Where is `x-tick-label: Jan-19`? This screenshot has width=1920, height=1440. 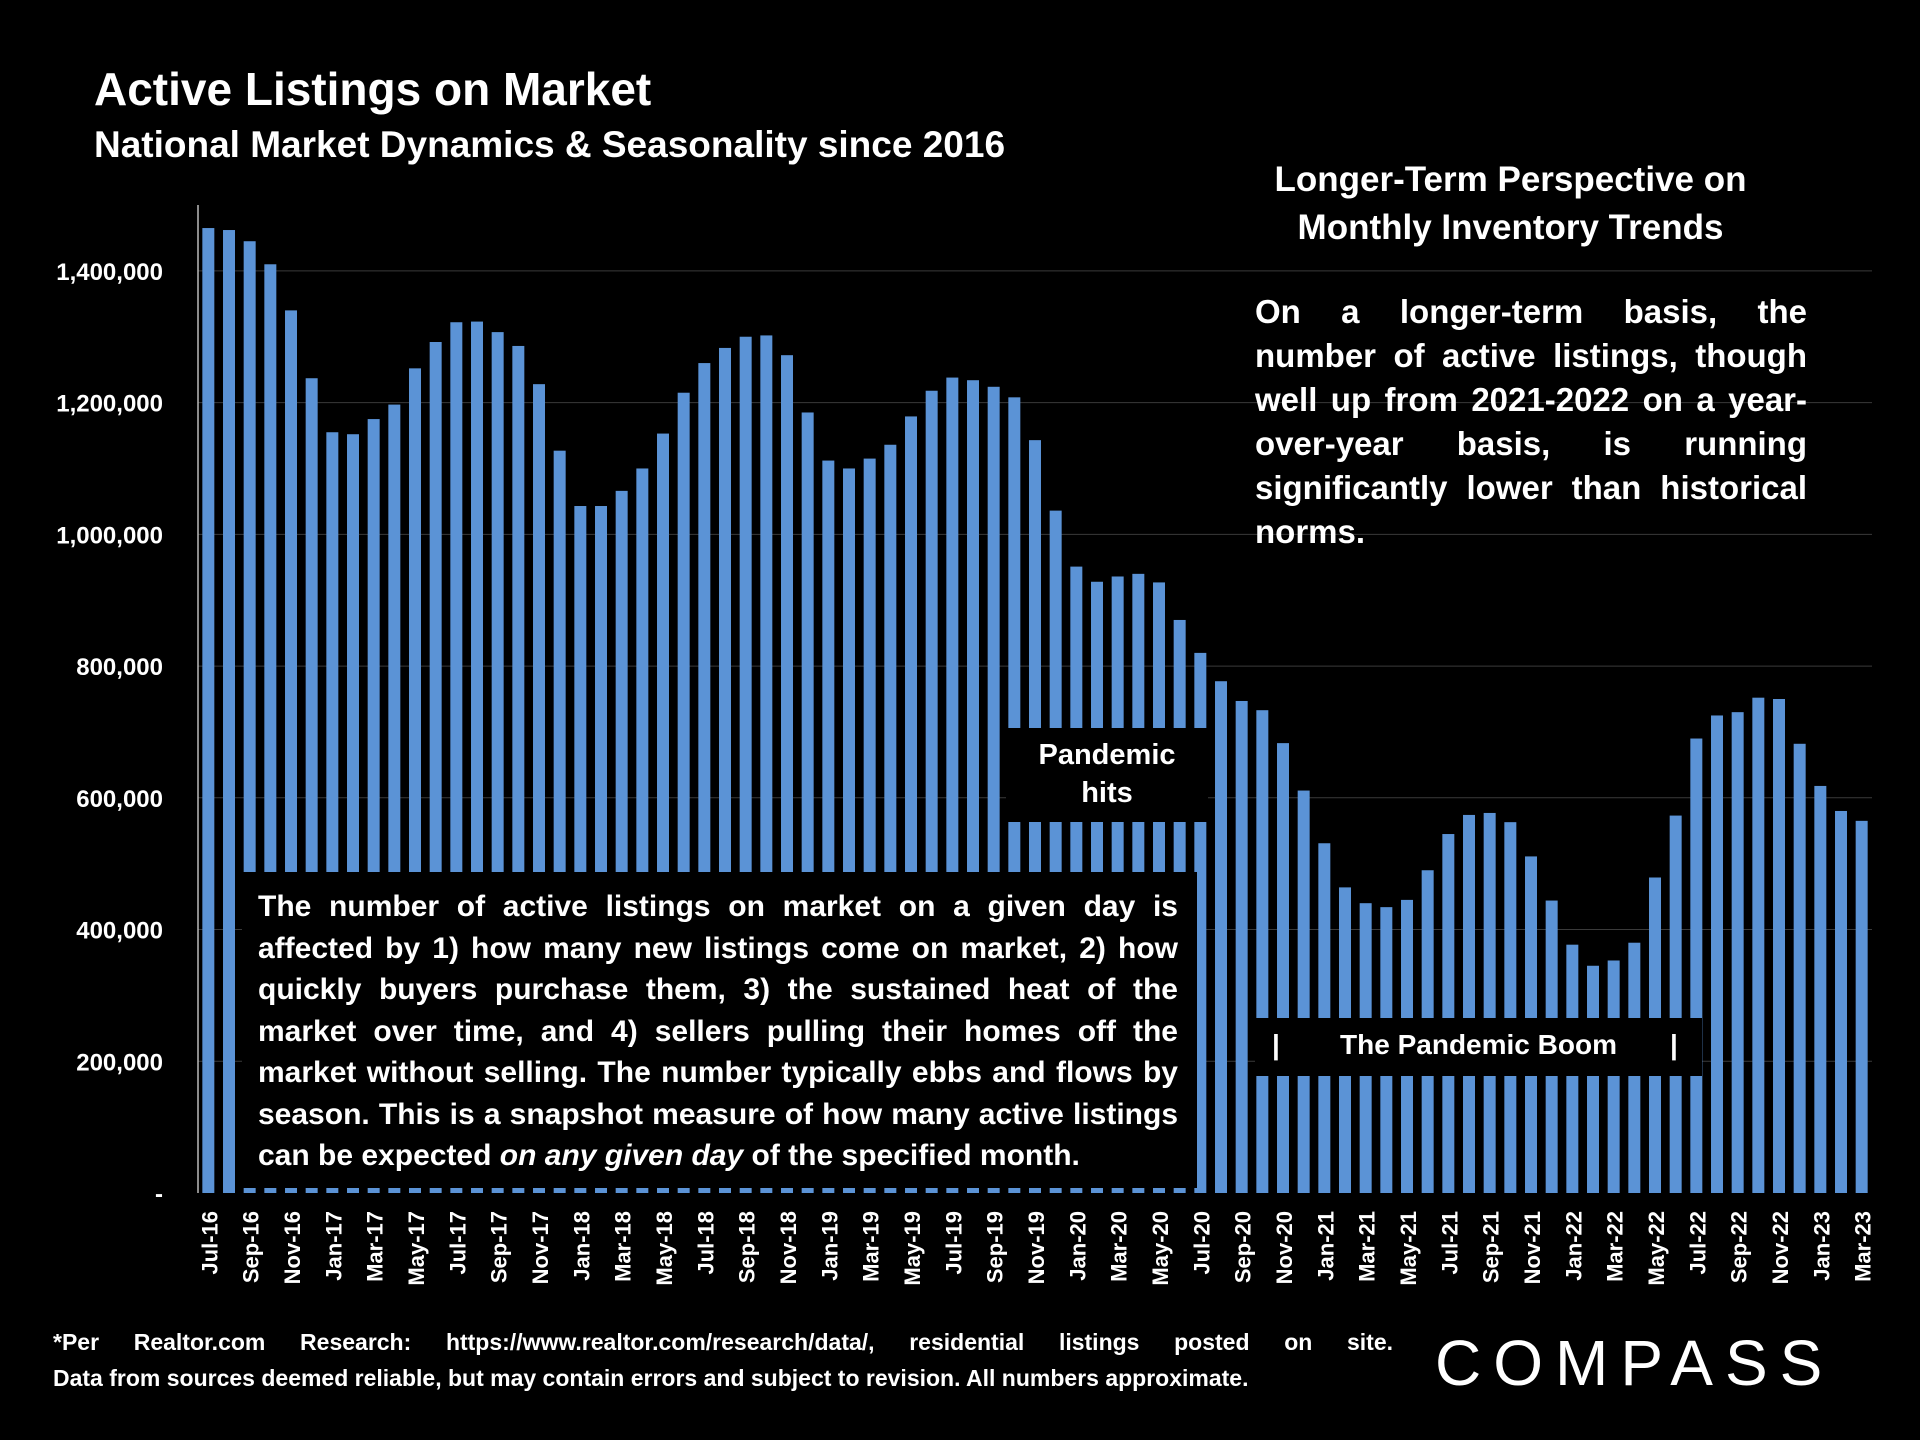
x-tick-label: Jan-19 is located at coordinates (829, 1246).